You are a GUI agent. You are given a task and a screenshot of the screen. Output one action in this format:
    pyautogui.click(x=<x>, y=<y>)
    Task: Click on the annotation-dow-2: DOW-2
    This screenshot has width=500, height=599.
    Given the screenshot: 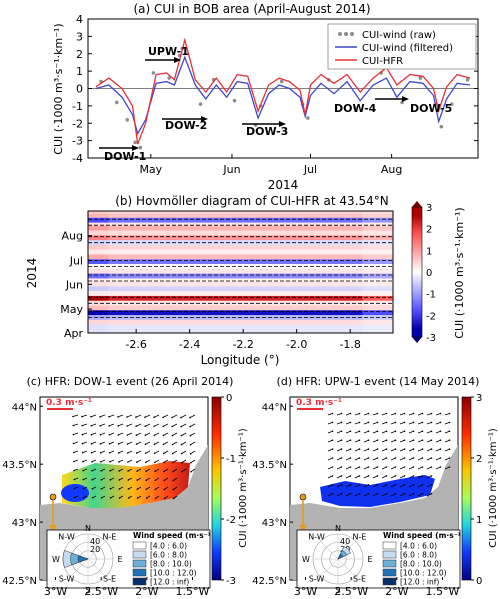 What is the action you would take?
    pyautogui.click(x=186, y=125)
    